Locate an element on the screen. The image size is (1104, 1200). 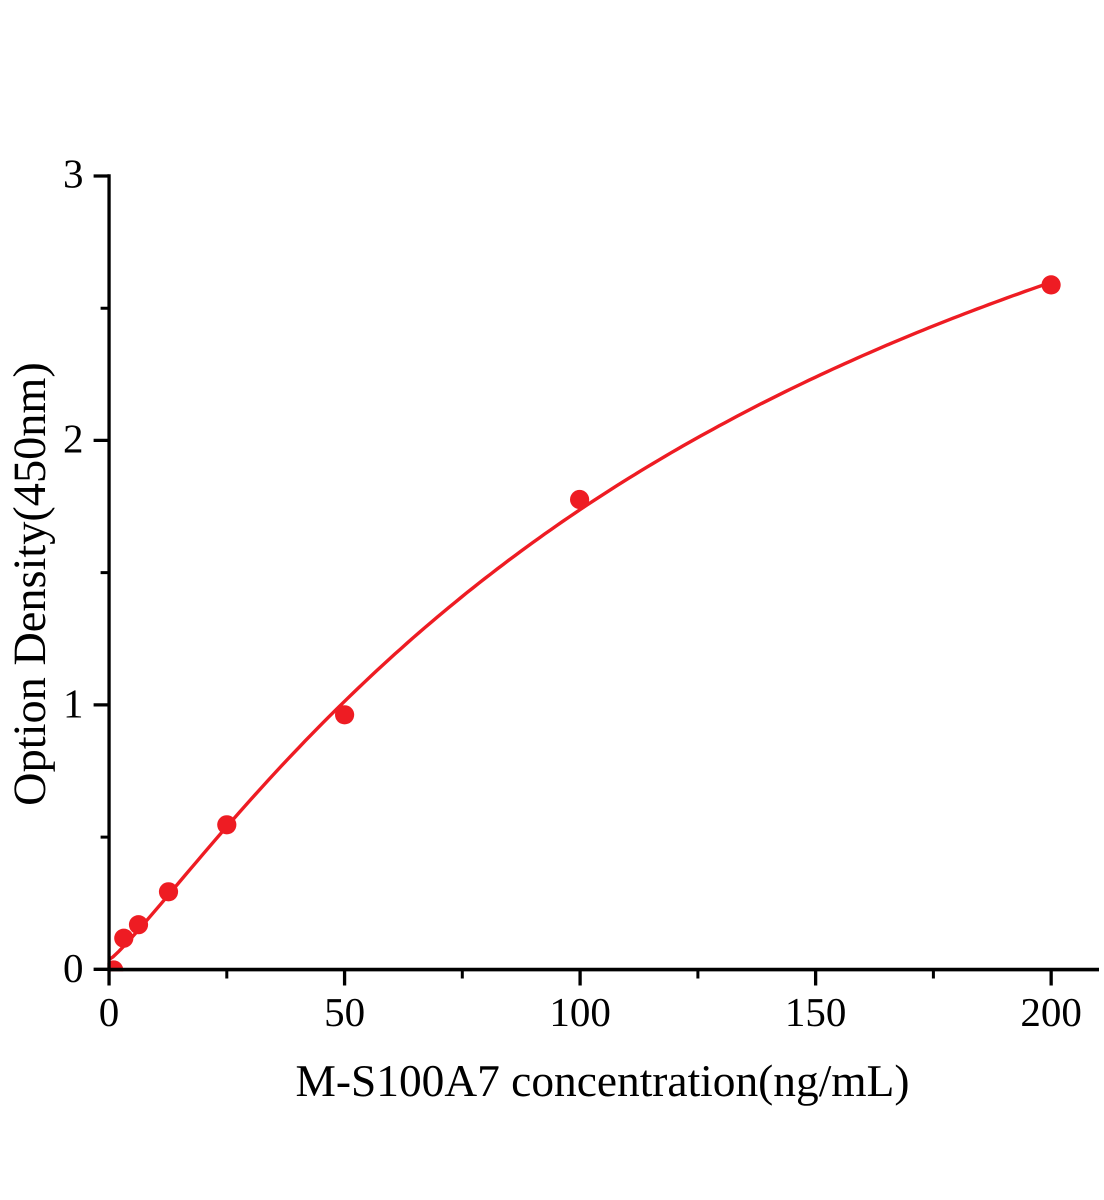
svg-text: 100 is located at coordinates (580, 1012).